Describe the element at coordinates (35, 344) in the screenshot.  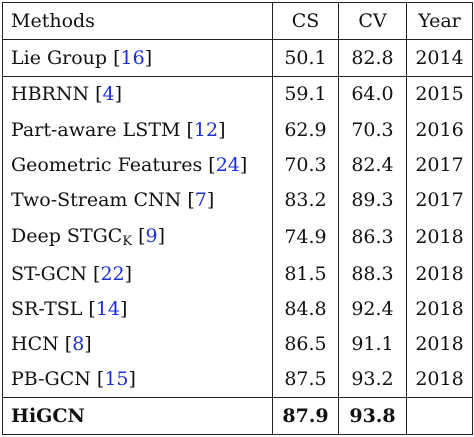
I see `method-name: HCN` at that location.